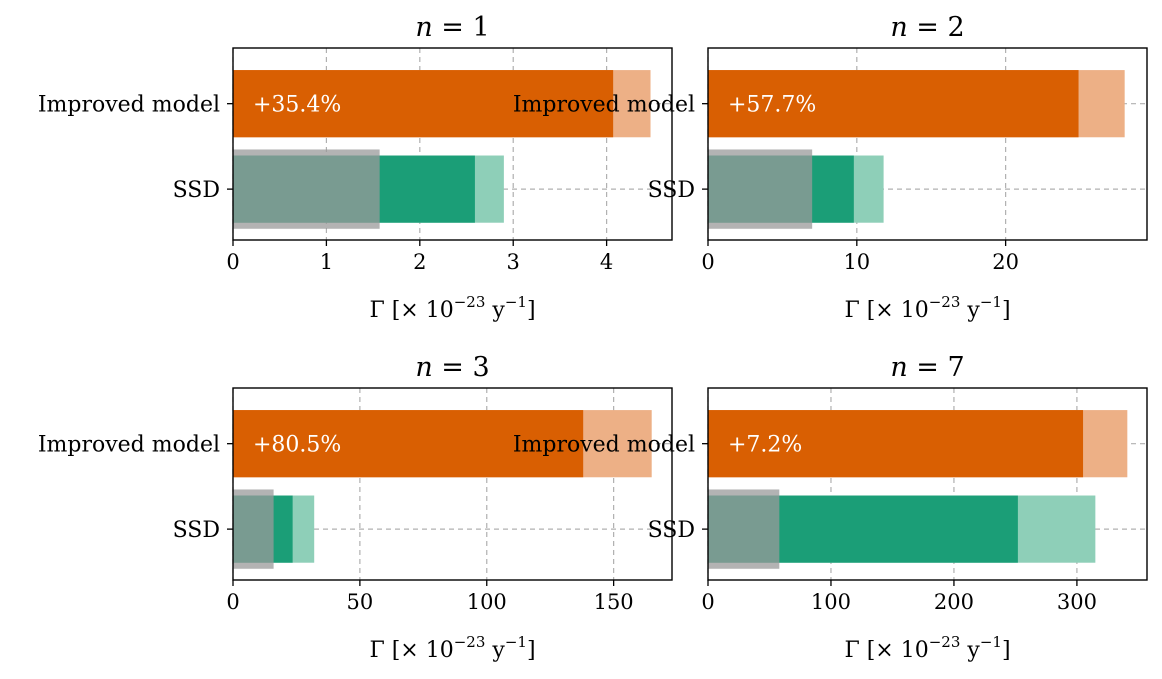 The image size is (1162, 679). I want to click on panel-title: n = 7, so click(927, 367).